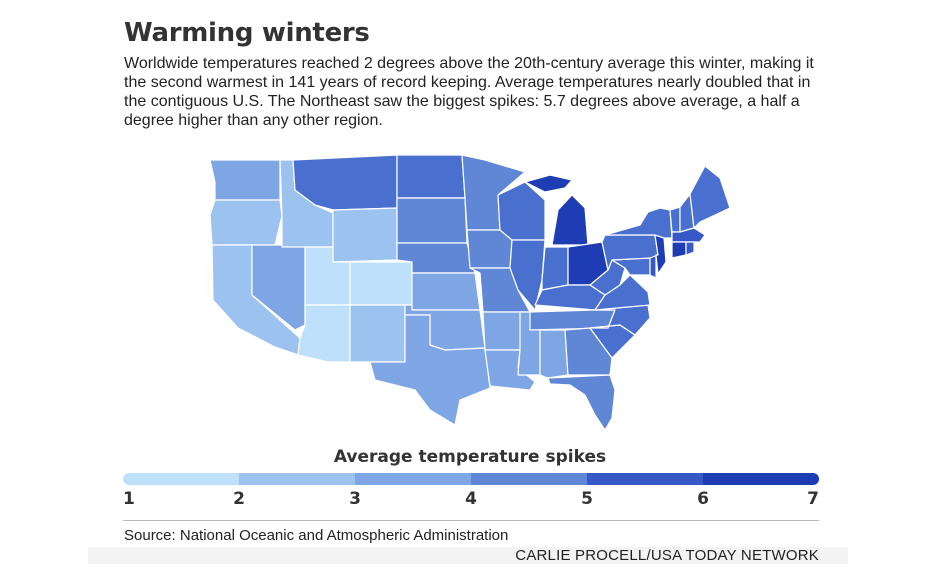  What do you see at coordinates (660, 254) in the screenshot?
I see `state-NJ` at bounding box center [660, 254].